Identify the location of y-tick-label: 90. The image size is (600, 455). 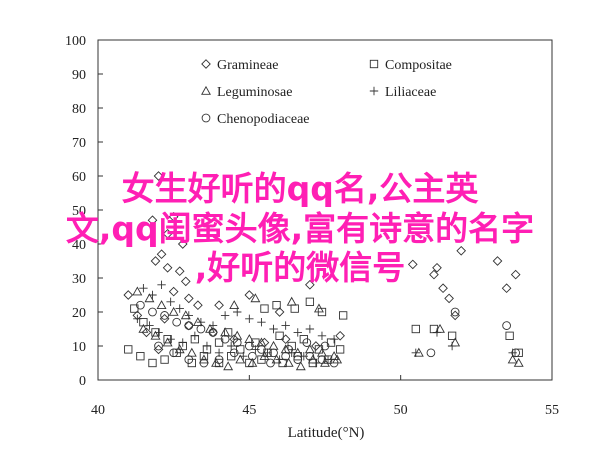
(79, 75).